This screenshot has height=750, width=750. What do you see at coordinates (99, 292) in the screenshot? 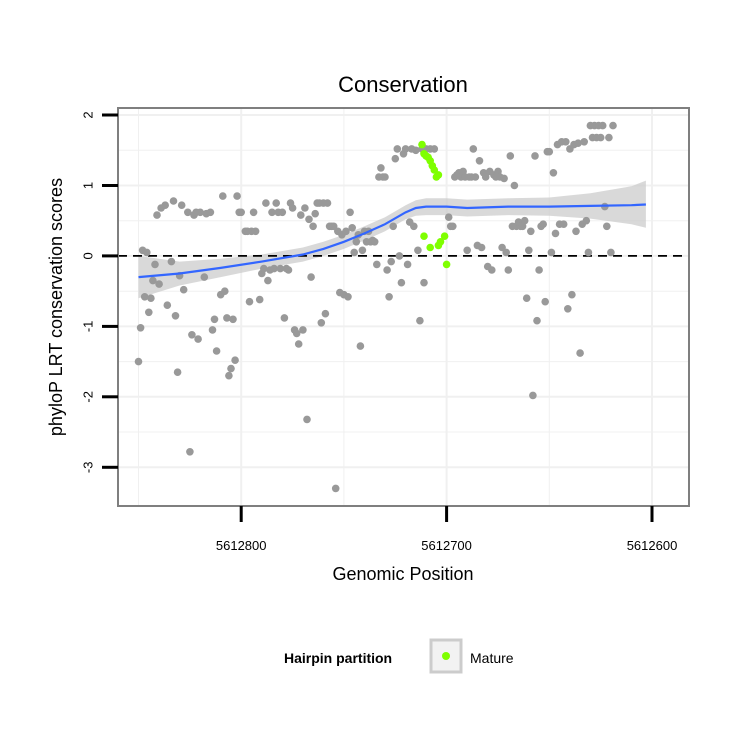
I see `y-axis: 2 1 0 -1 -2 -3` at bounding box center [99, 292].